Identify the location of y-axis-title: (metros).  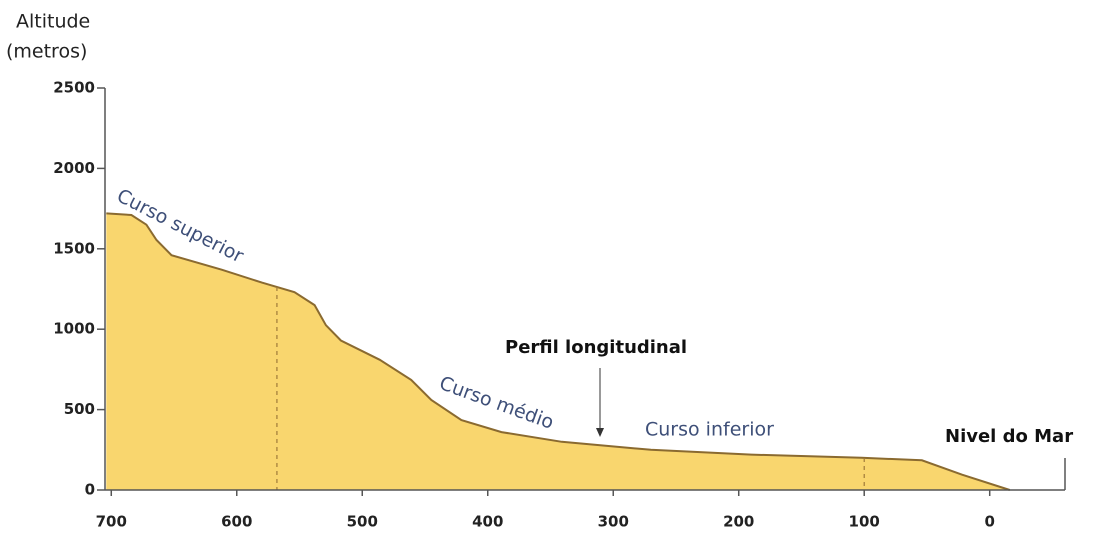
(46, 52).